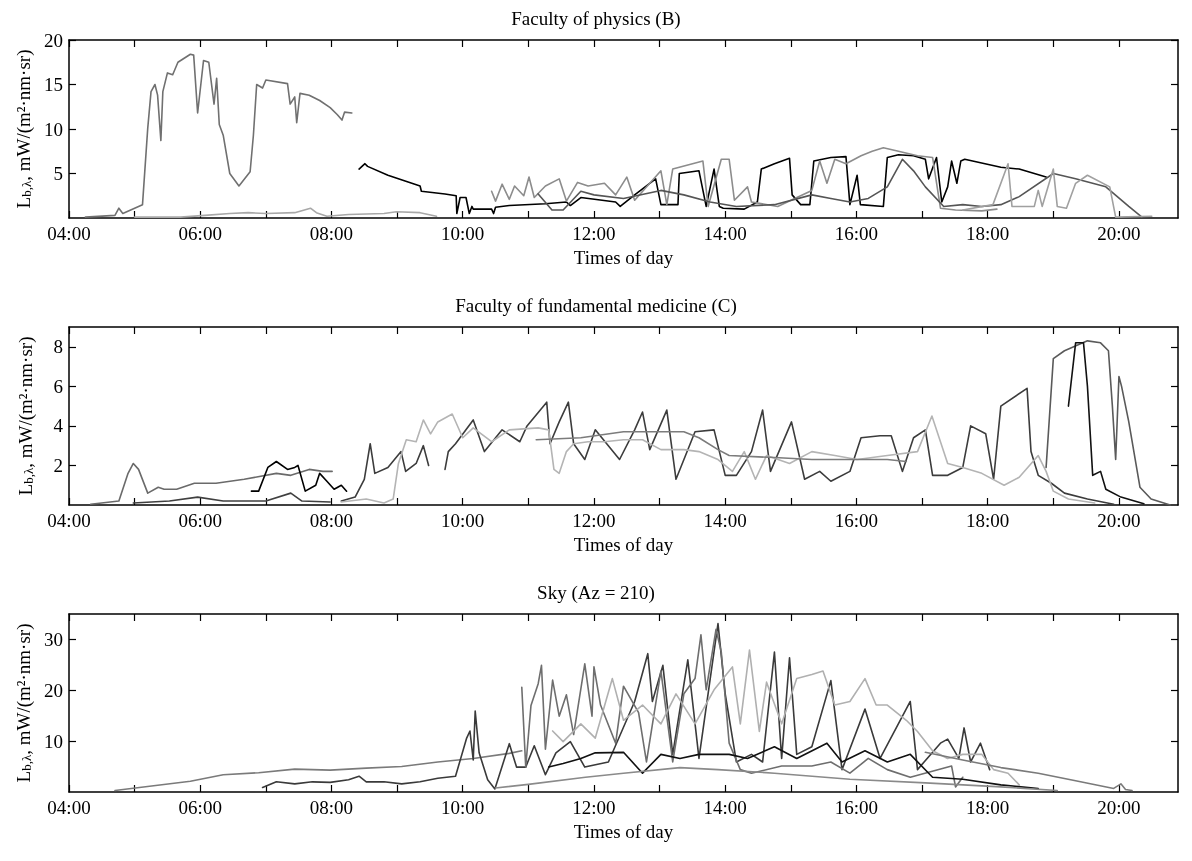 The image size is (1192, 861). I want to click on y-tick-label: 5, so click(58, 173).